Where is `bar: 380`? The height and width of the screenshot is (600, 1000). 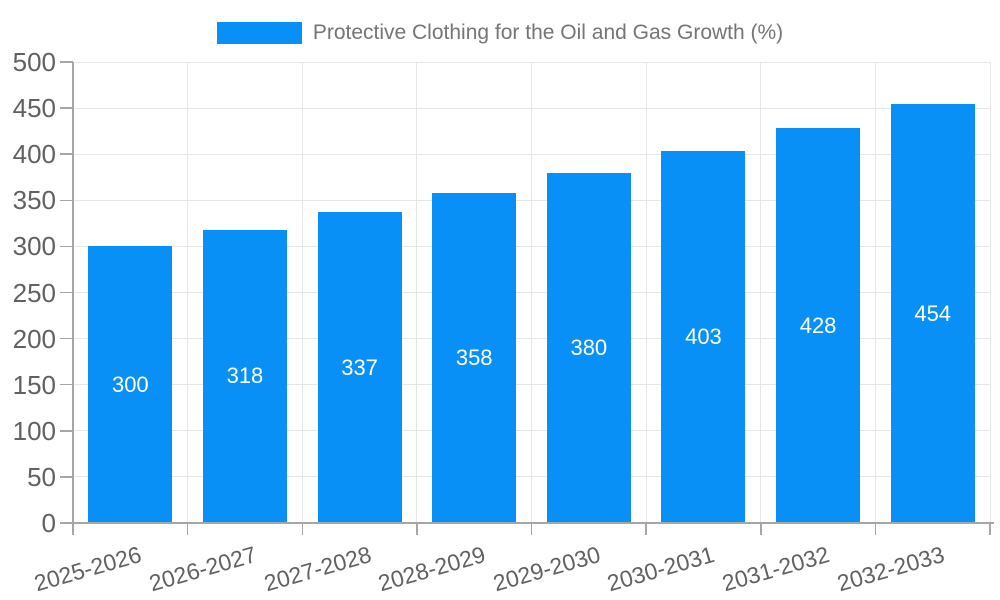 bar: 380 is located at coordinates (588, 347).